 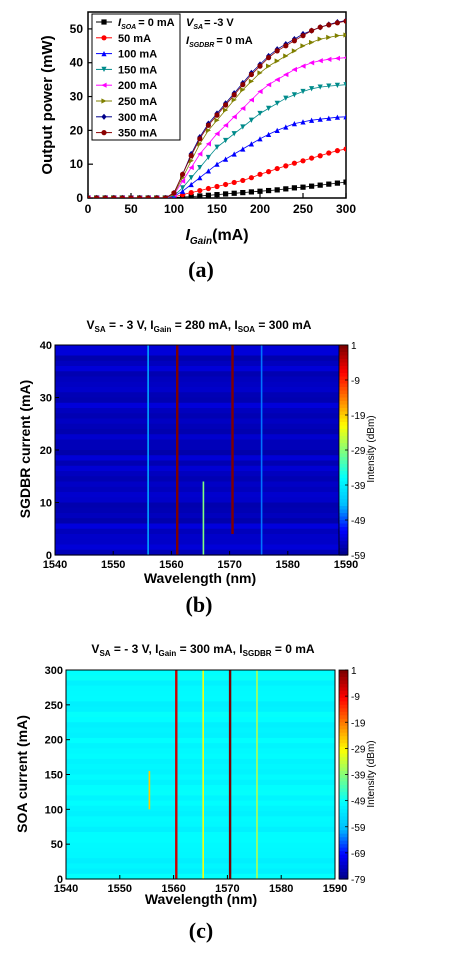 What do you see at coordinates (131, 209) in the screenshot?
I see `x-tick-label: 50` at bounding box center [131, 209].